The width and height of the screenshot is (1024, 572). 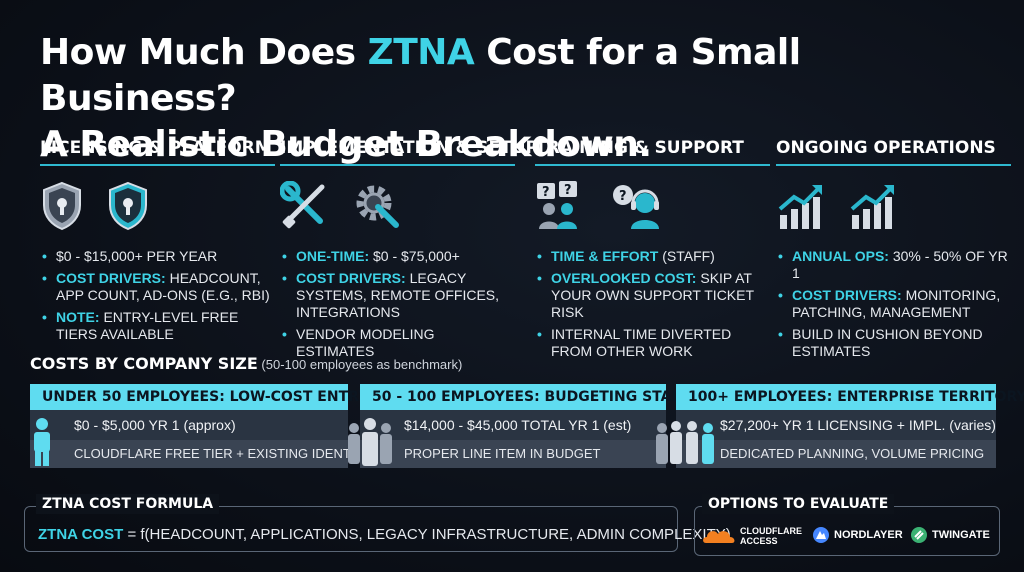 I want to click on bullet: INTERNAL TIME DIVERTED FROM OTHER WORK, so click(x=652, y=343).